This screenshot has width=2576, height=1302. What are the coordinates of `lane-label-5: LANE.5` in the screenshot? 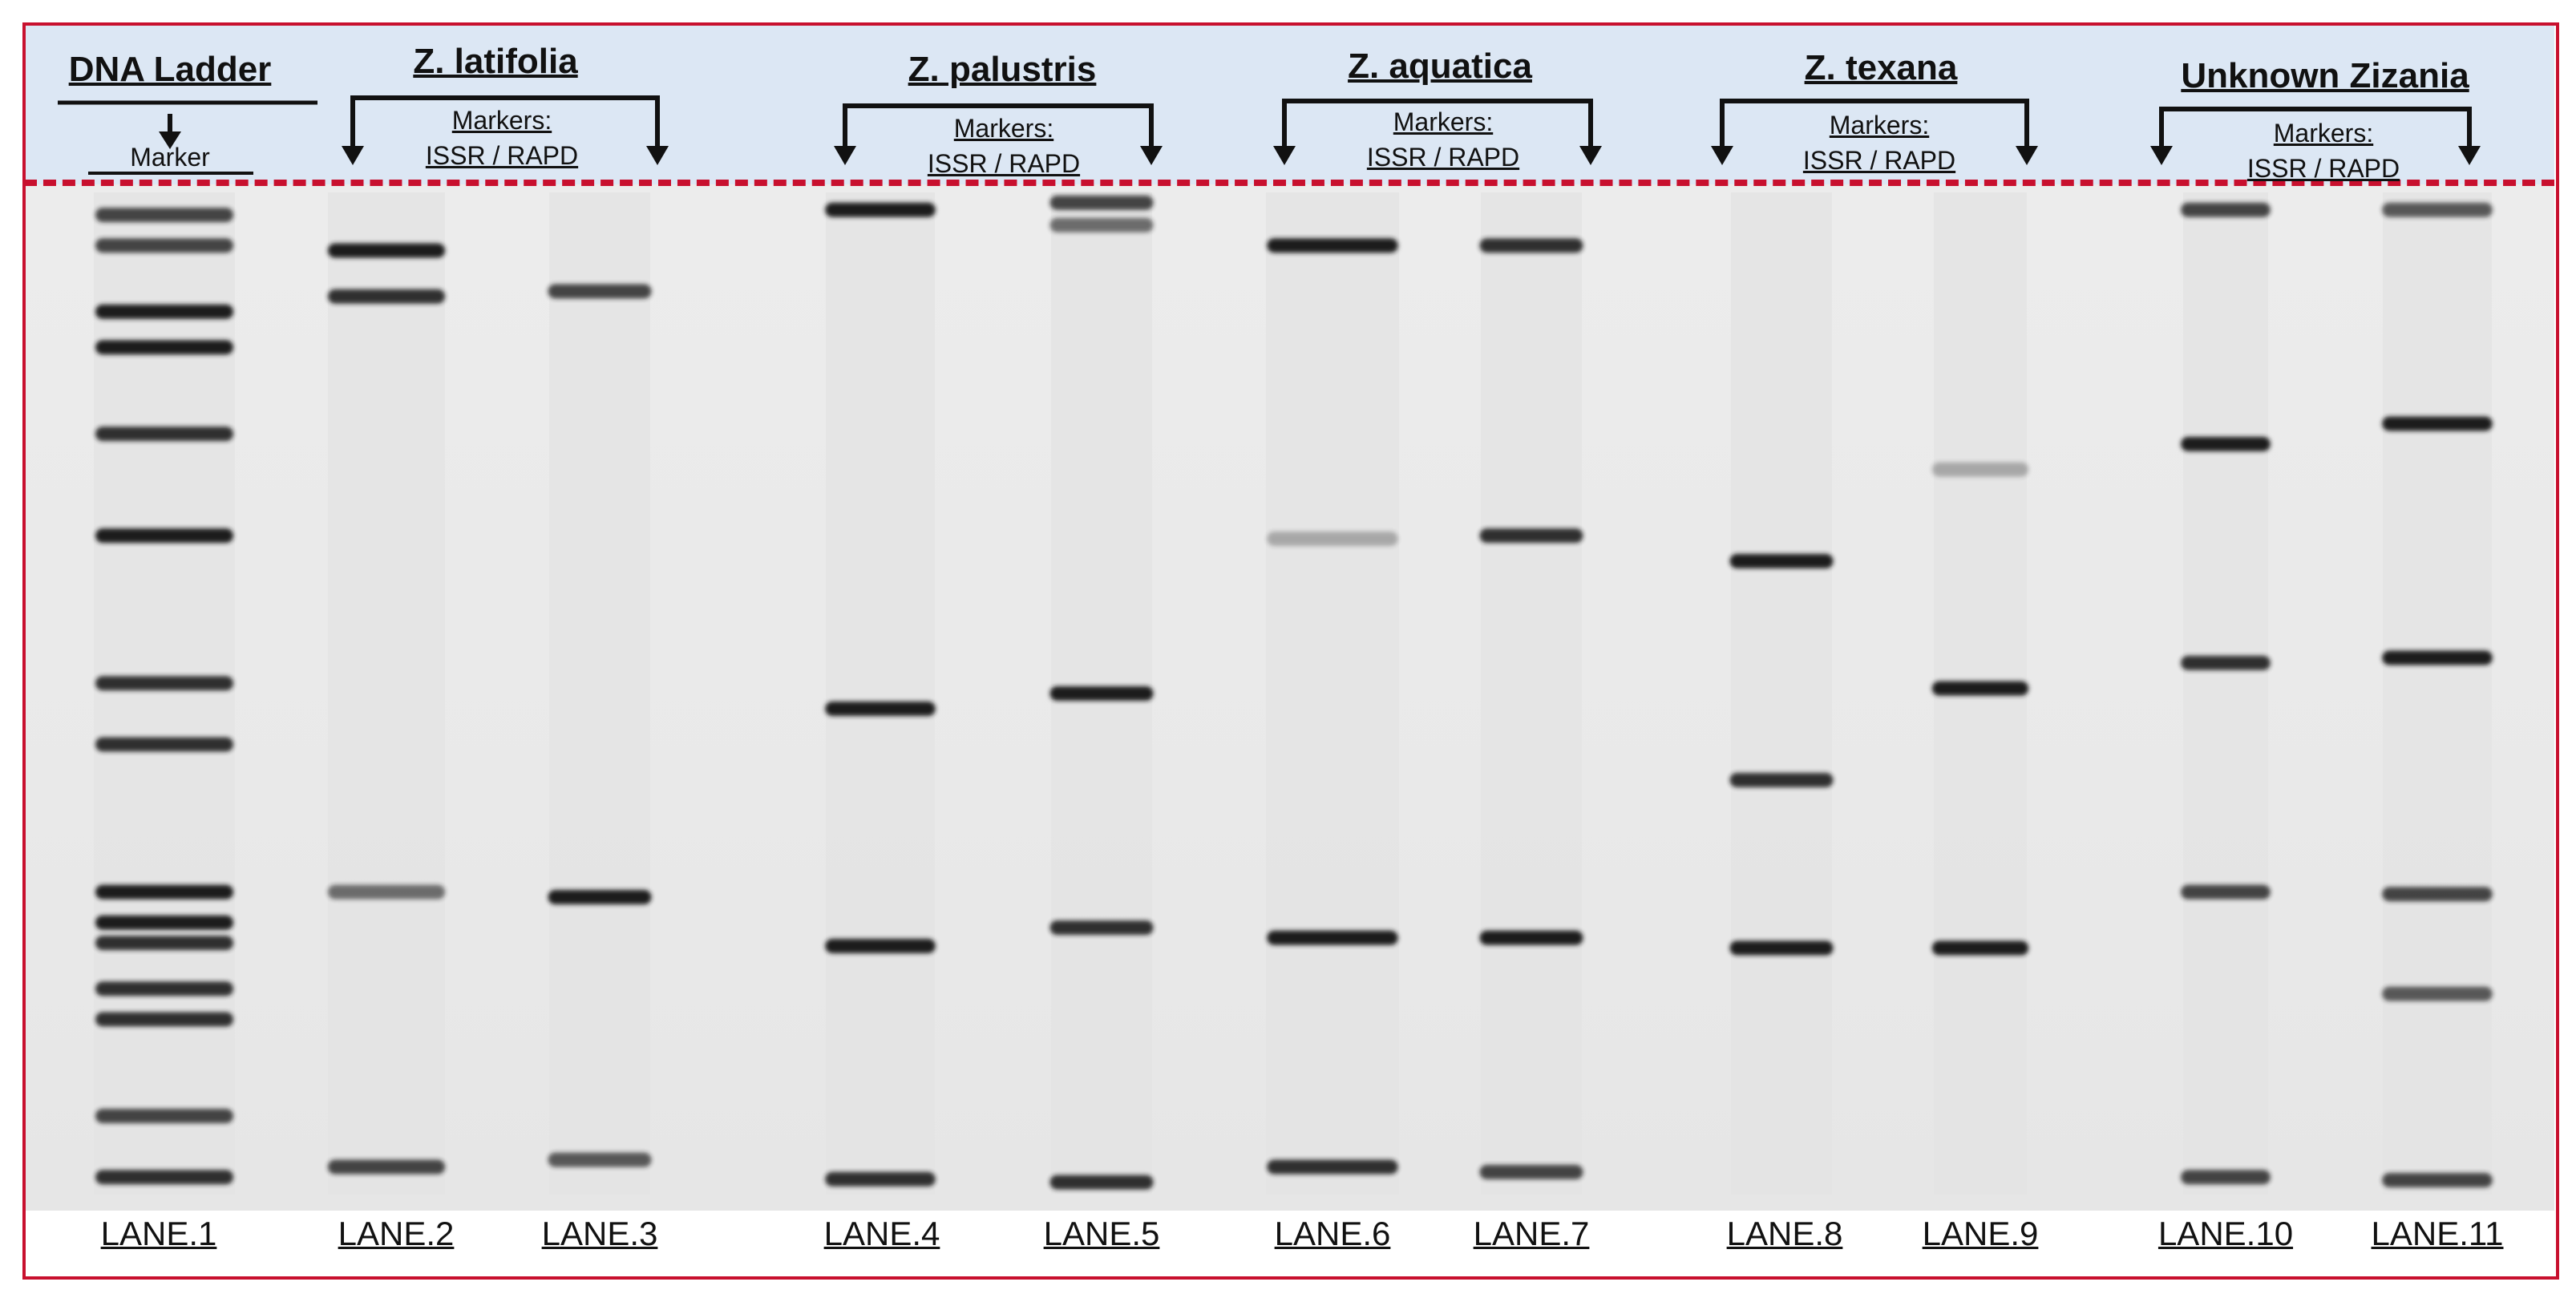 It's located at (1101, 1233).